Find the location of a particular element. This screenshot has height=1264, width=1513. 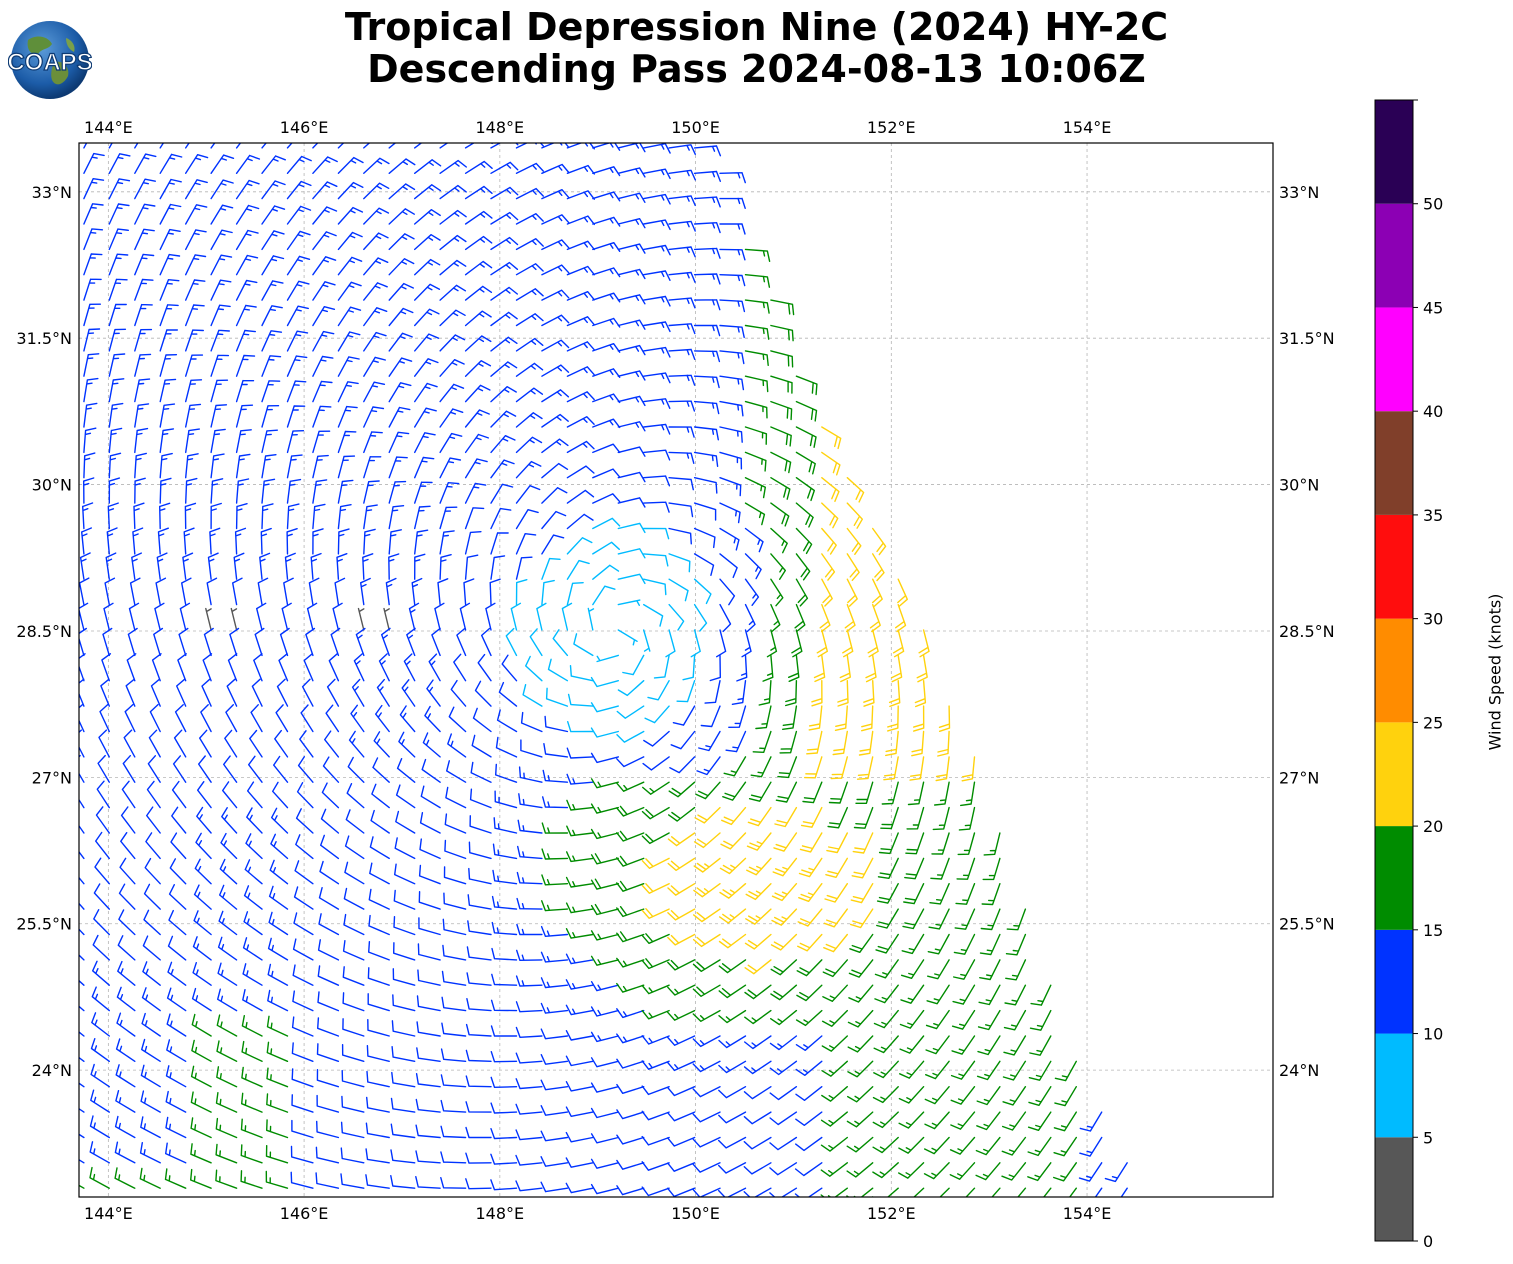

lon-tick-label-top: 144°E is located at coordinates (108, 127).